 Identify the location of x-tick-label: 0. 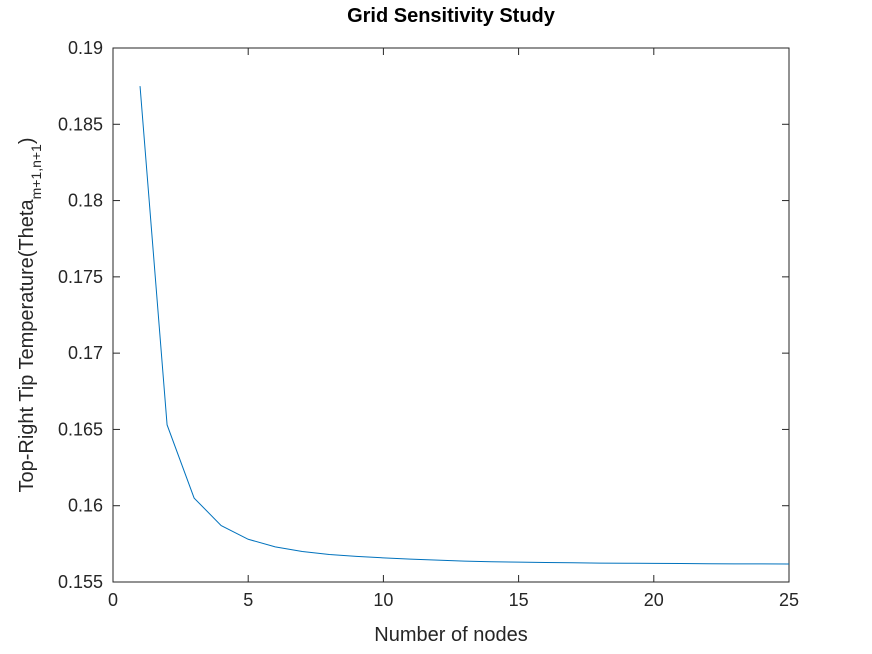
(113, 600).